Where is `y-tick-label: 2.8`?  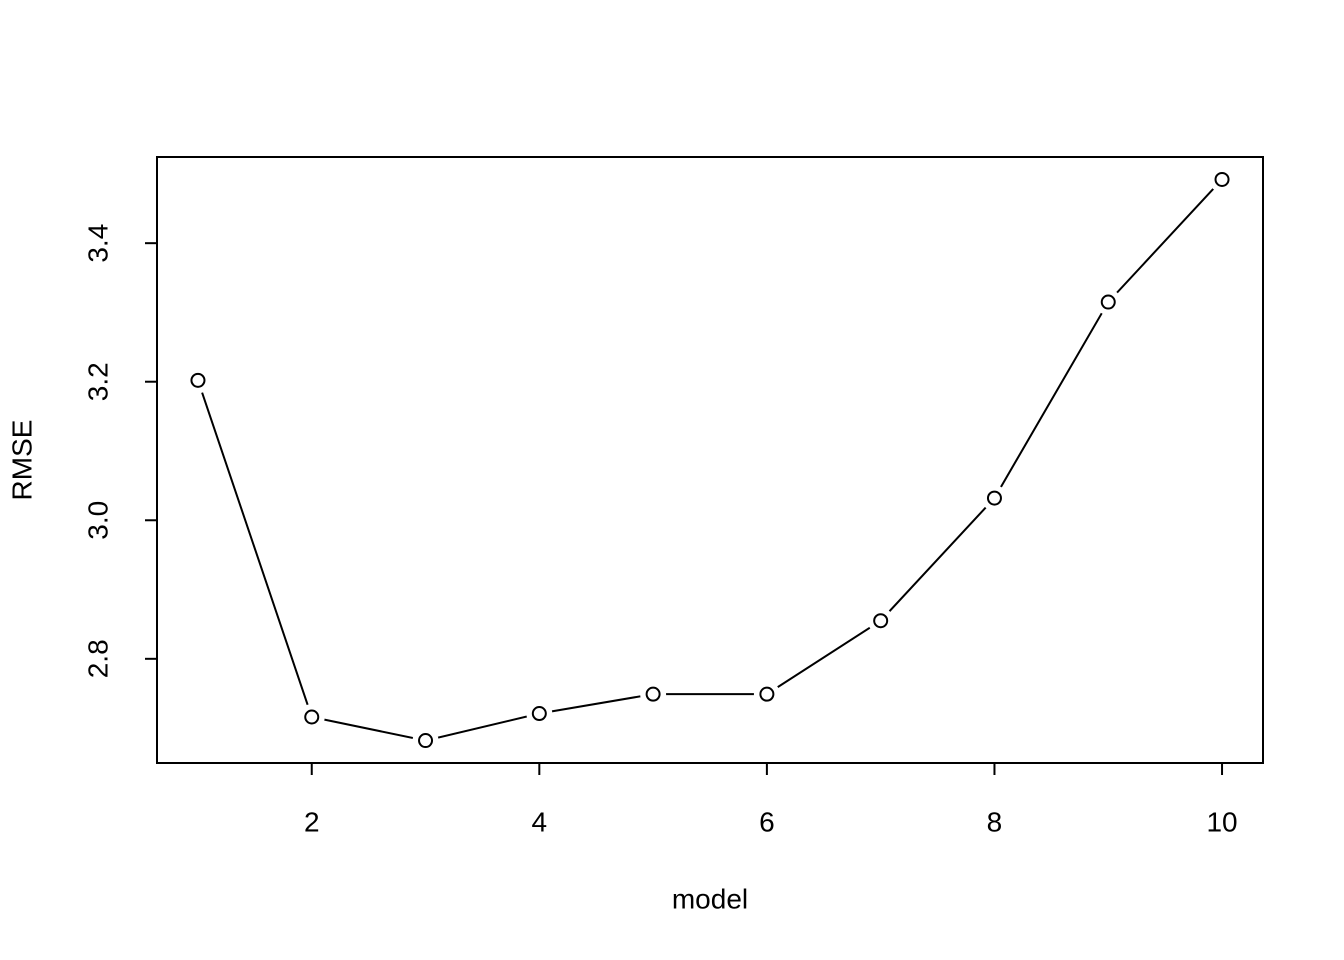
y-tick-label: 2.8 is located at coordinates (97, 658).